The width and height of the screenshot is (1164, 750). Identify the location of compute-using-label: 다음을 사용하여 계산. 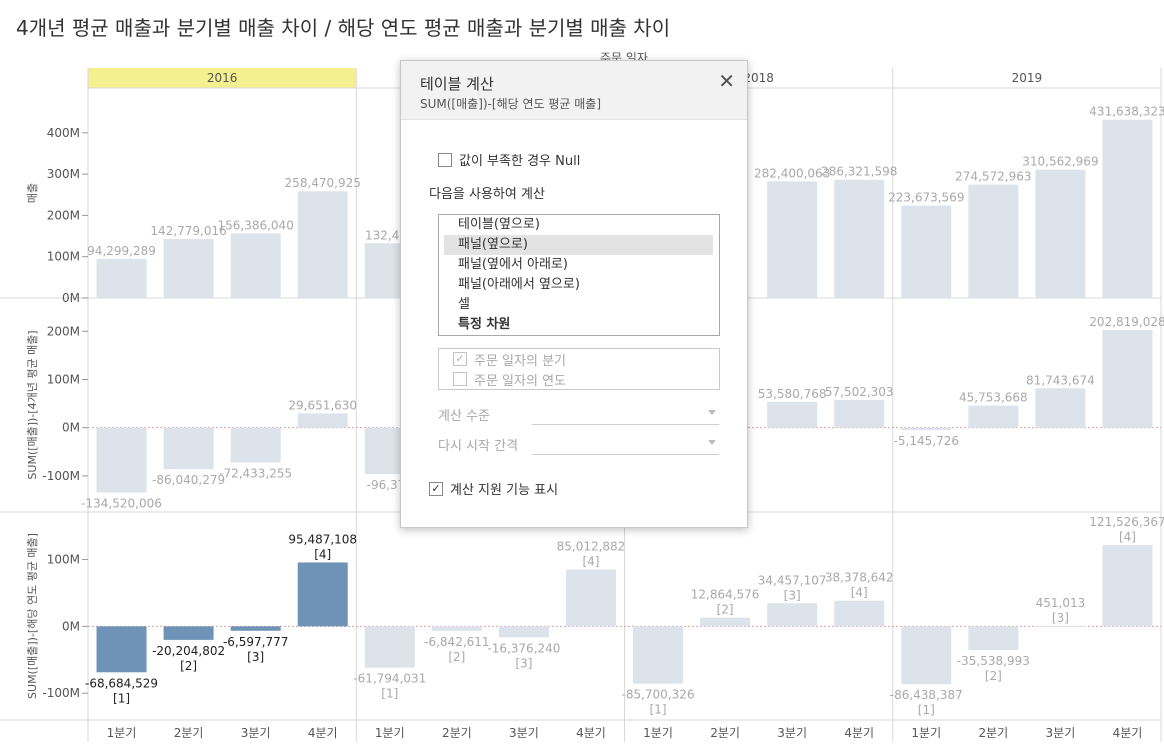
(487, 194).